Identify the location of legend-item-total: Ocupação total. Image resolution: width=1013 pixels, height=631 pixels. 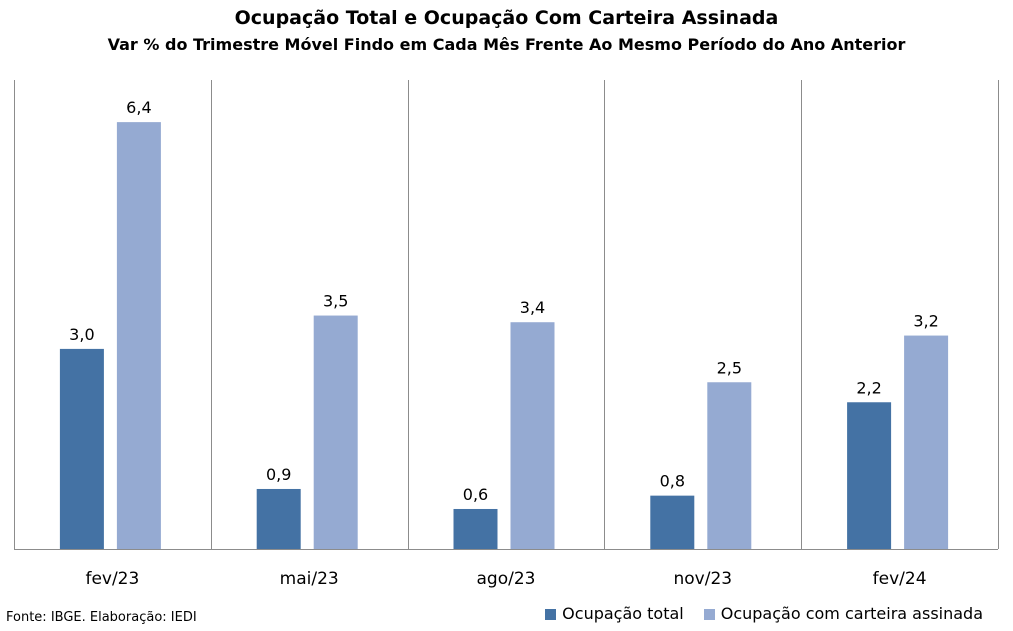
(614, 614).